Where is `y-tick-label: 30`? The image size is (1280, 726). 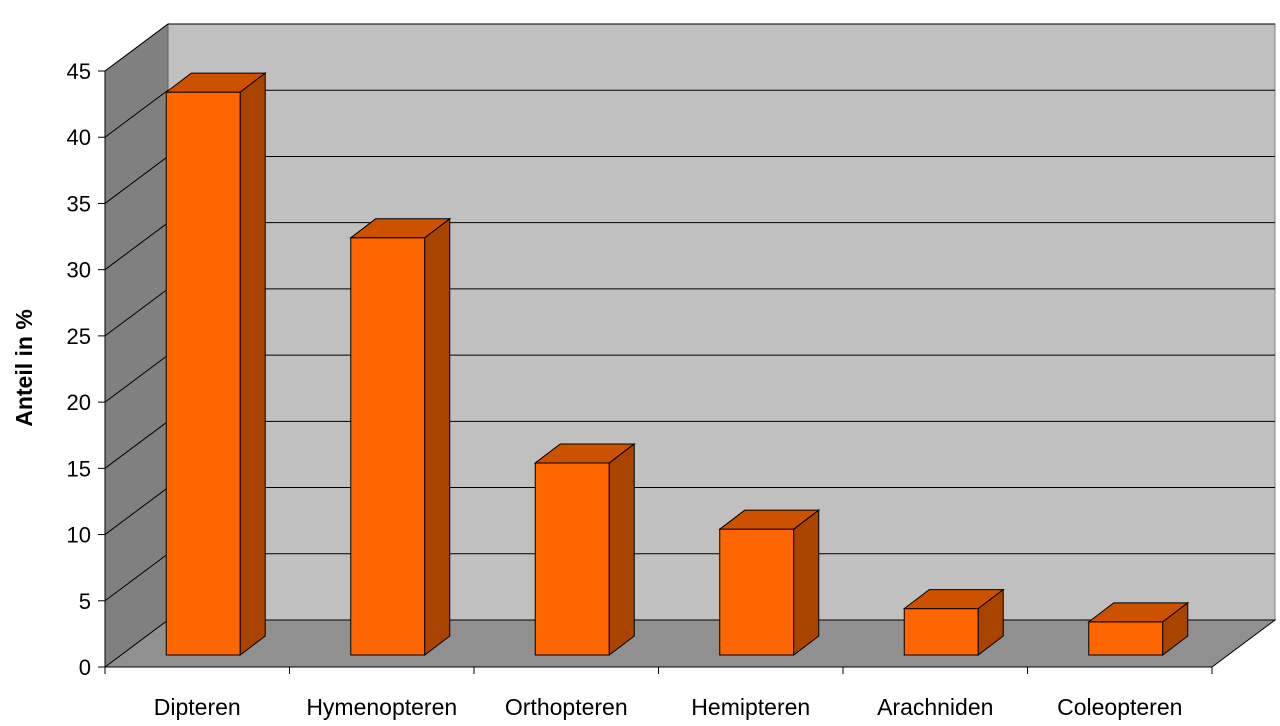
y-tick-label: 30 is located at coordinates (79, 270).